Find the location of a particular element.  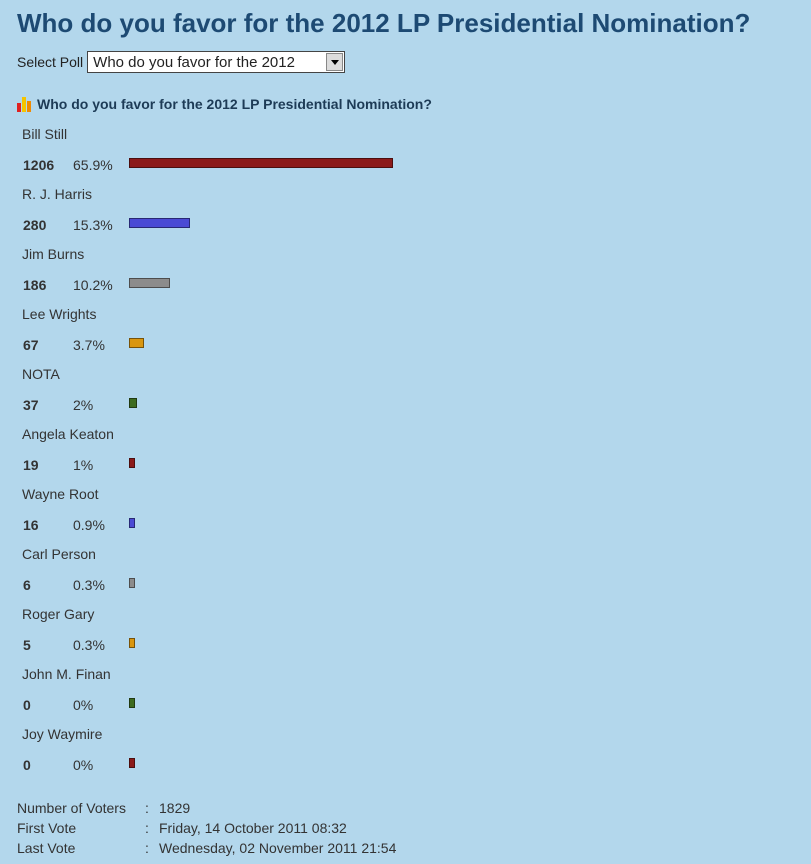

poll-option: Lee Wrights 67 3.7% is located at coordinates (405, 332).